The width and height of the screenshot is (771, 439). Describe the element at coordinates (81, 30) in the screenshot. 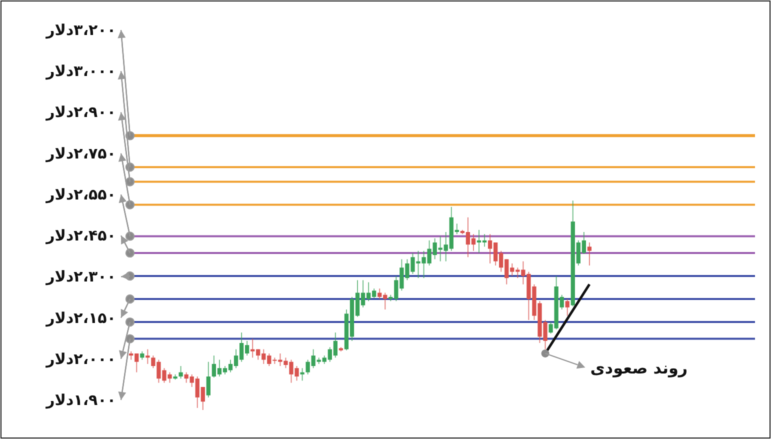

I see `ref-label: ۳،۲۰۰دلار` at that location.